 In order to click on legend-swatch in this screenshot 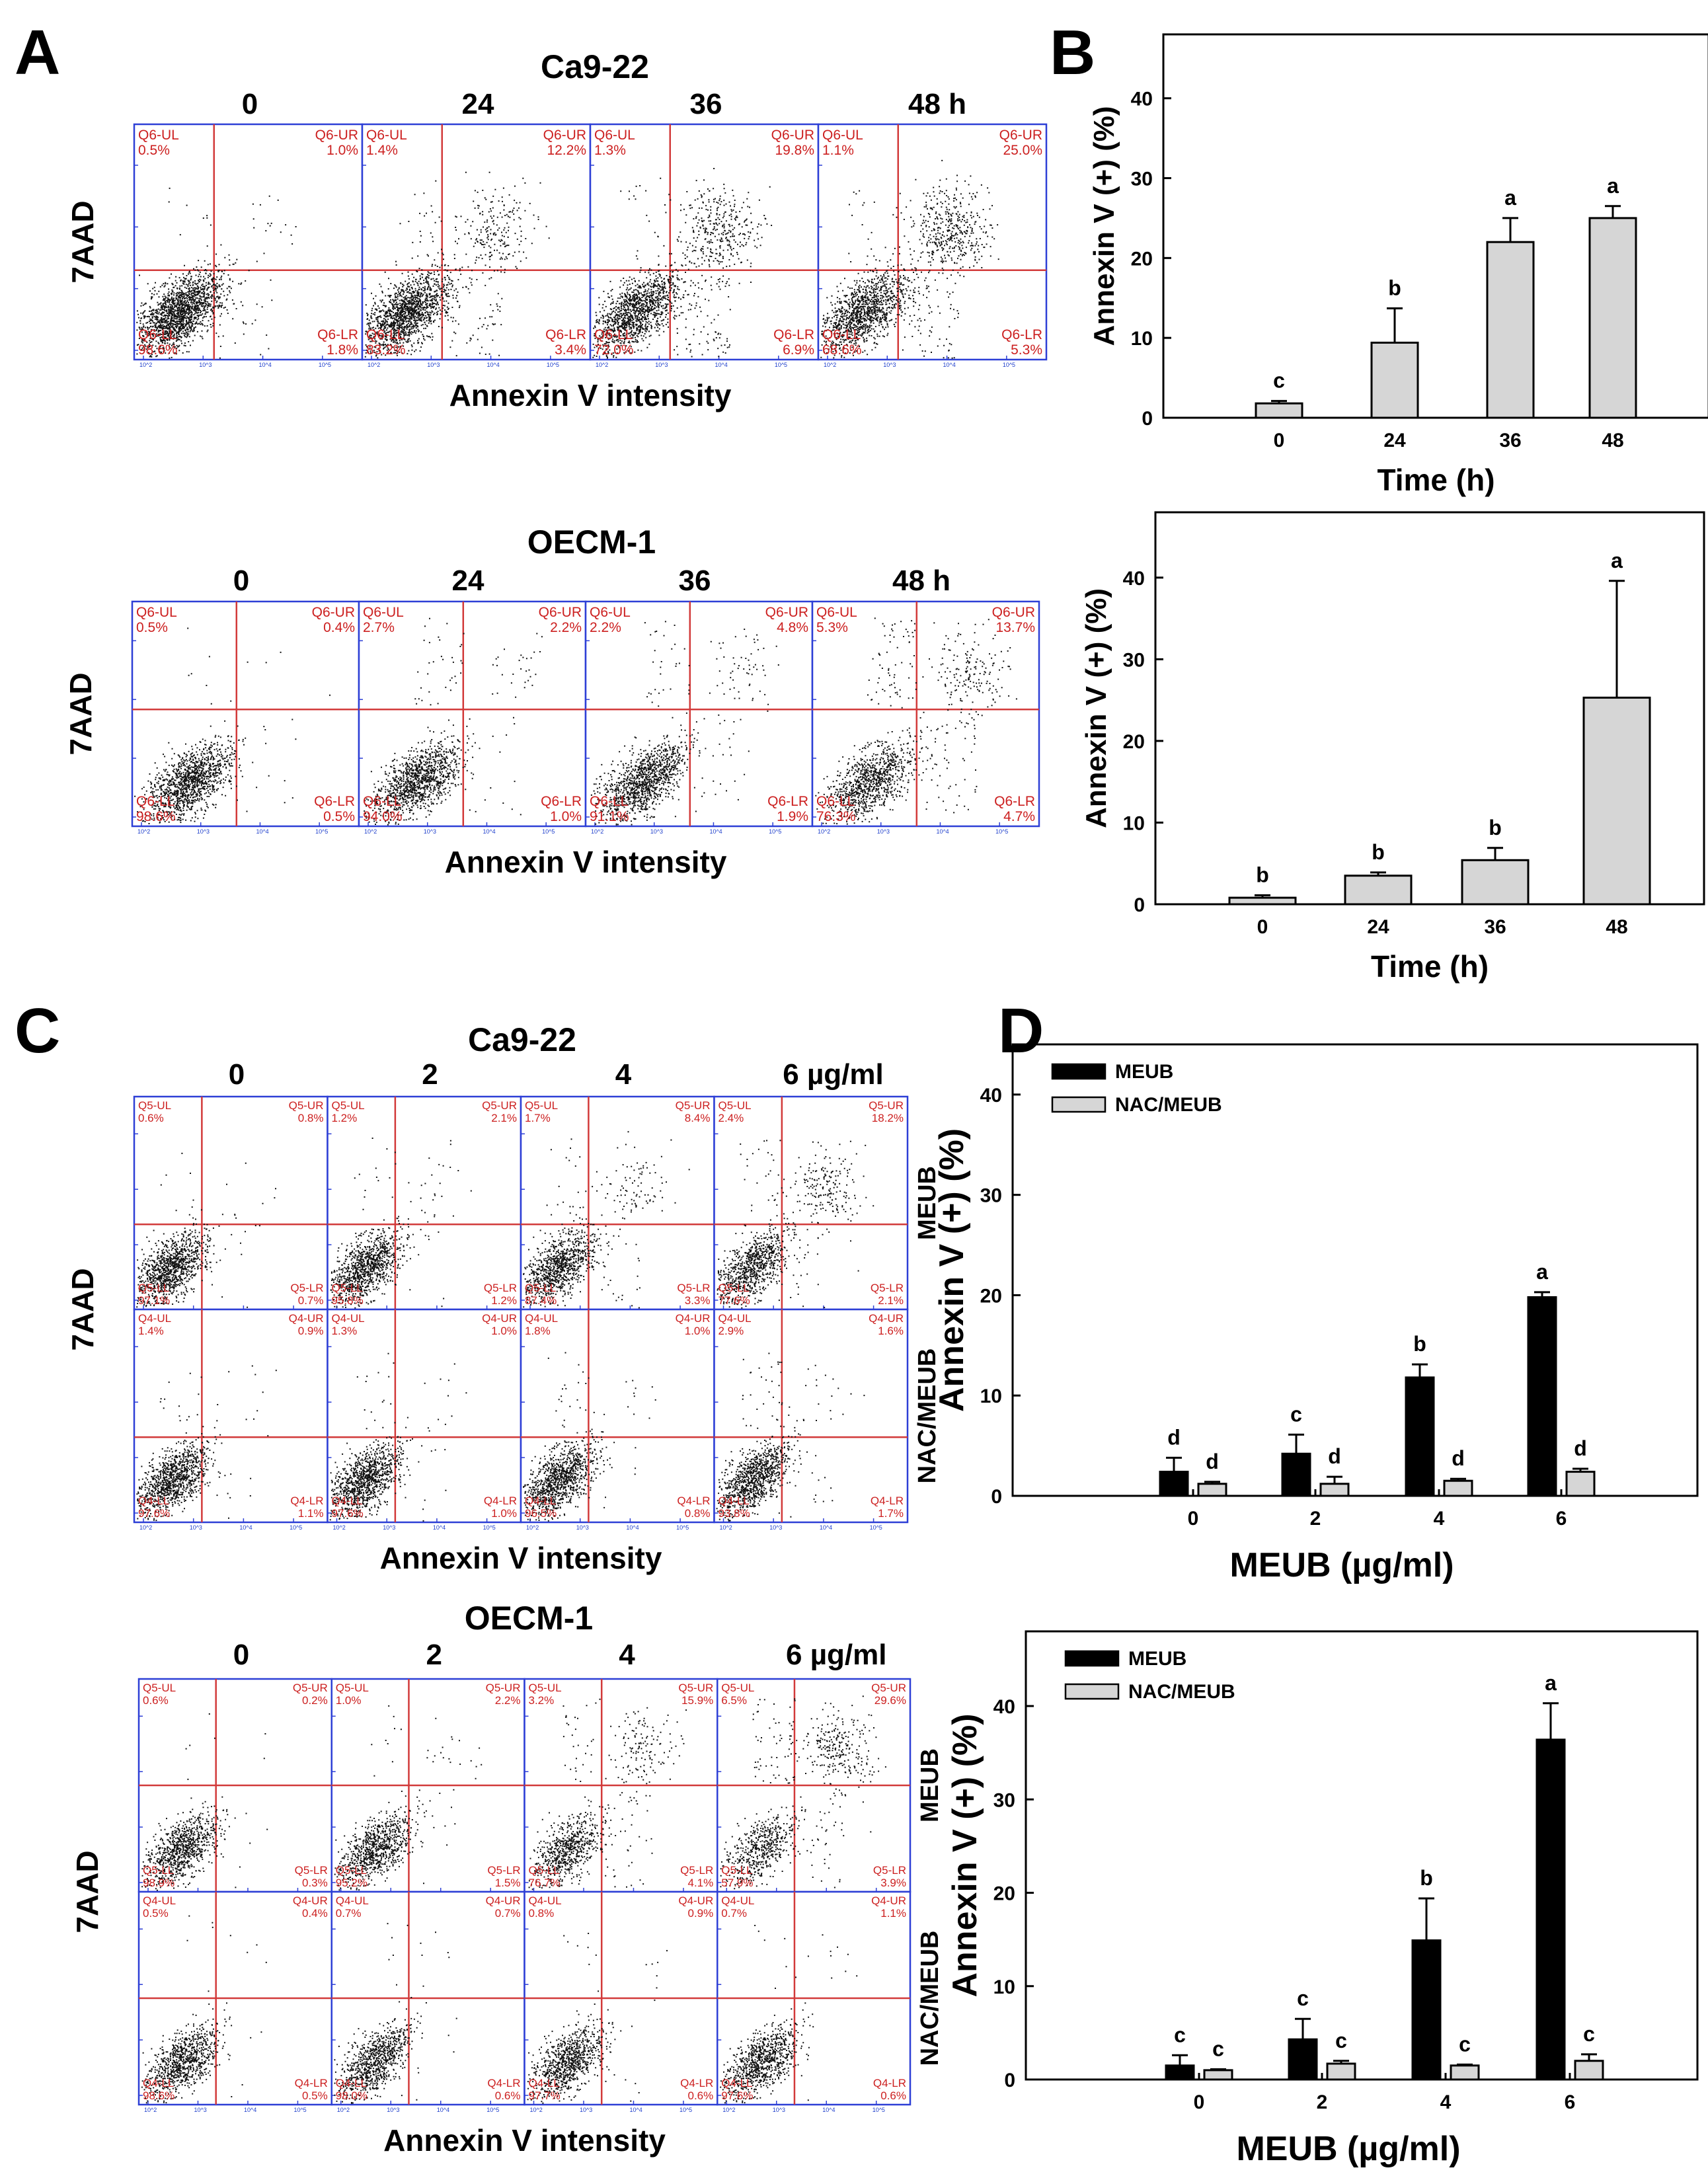, I will do `click(1078, 1104)`.